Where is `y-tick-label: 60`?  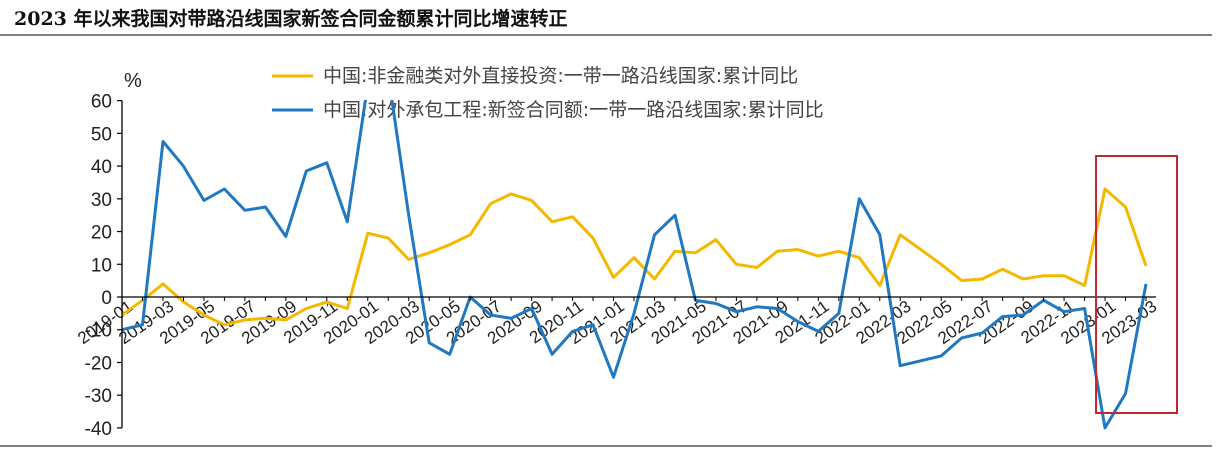 y-tick-label: 60 is located at coordinates (101, 102).